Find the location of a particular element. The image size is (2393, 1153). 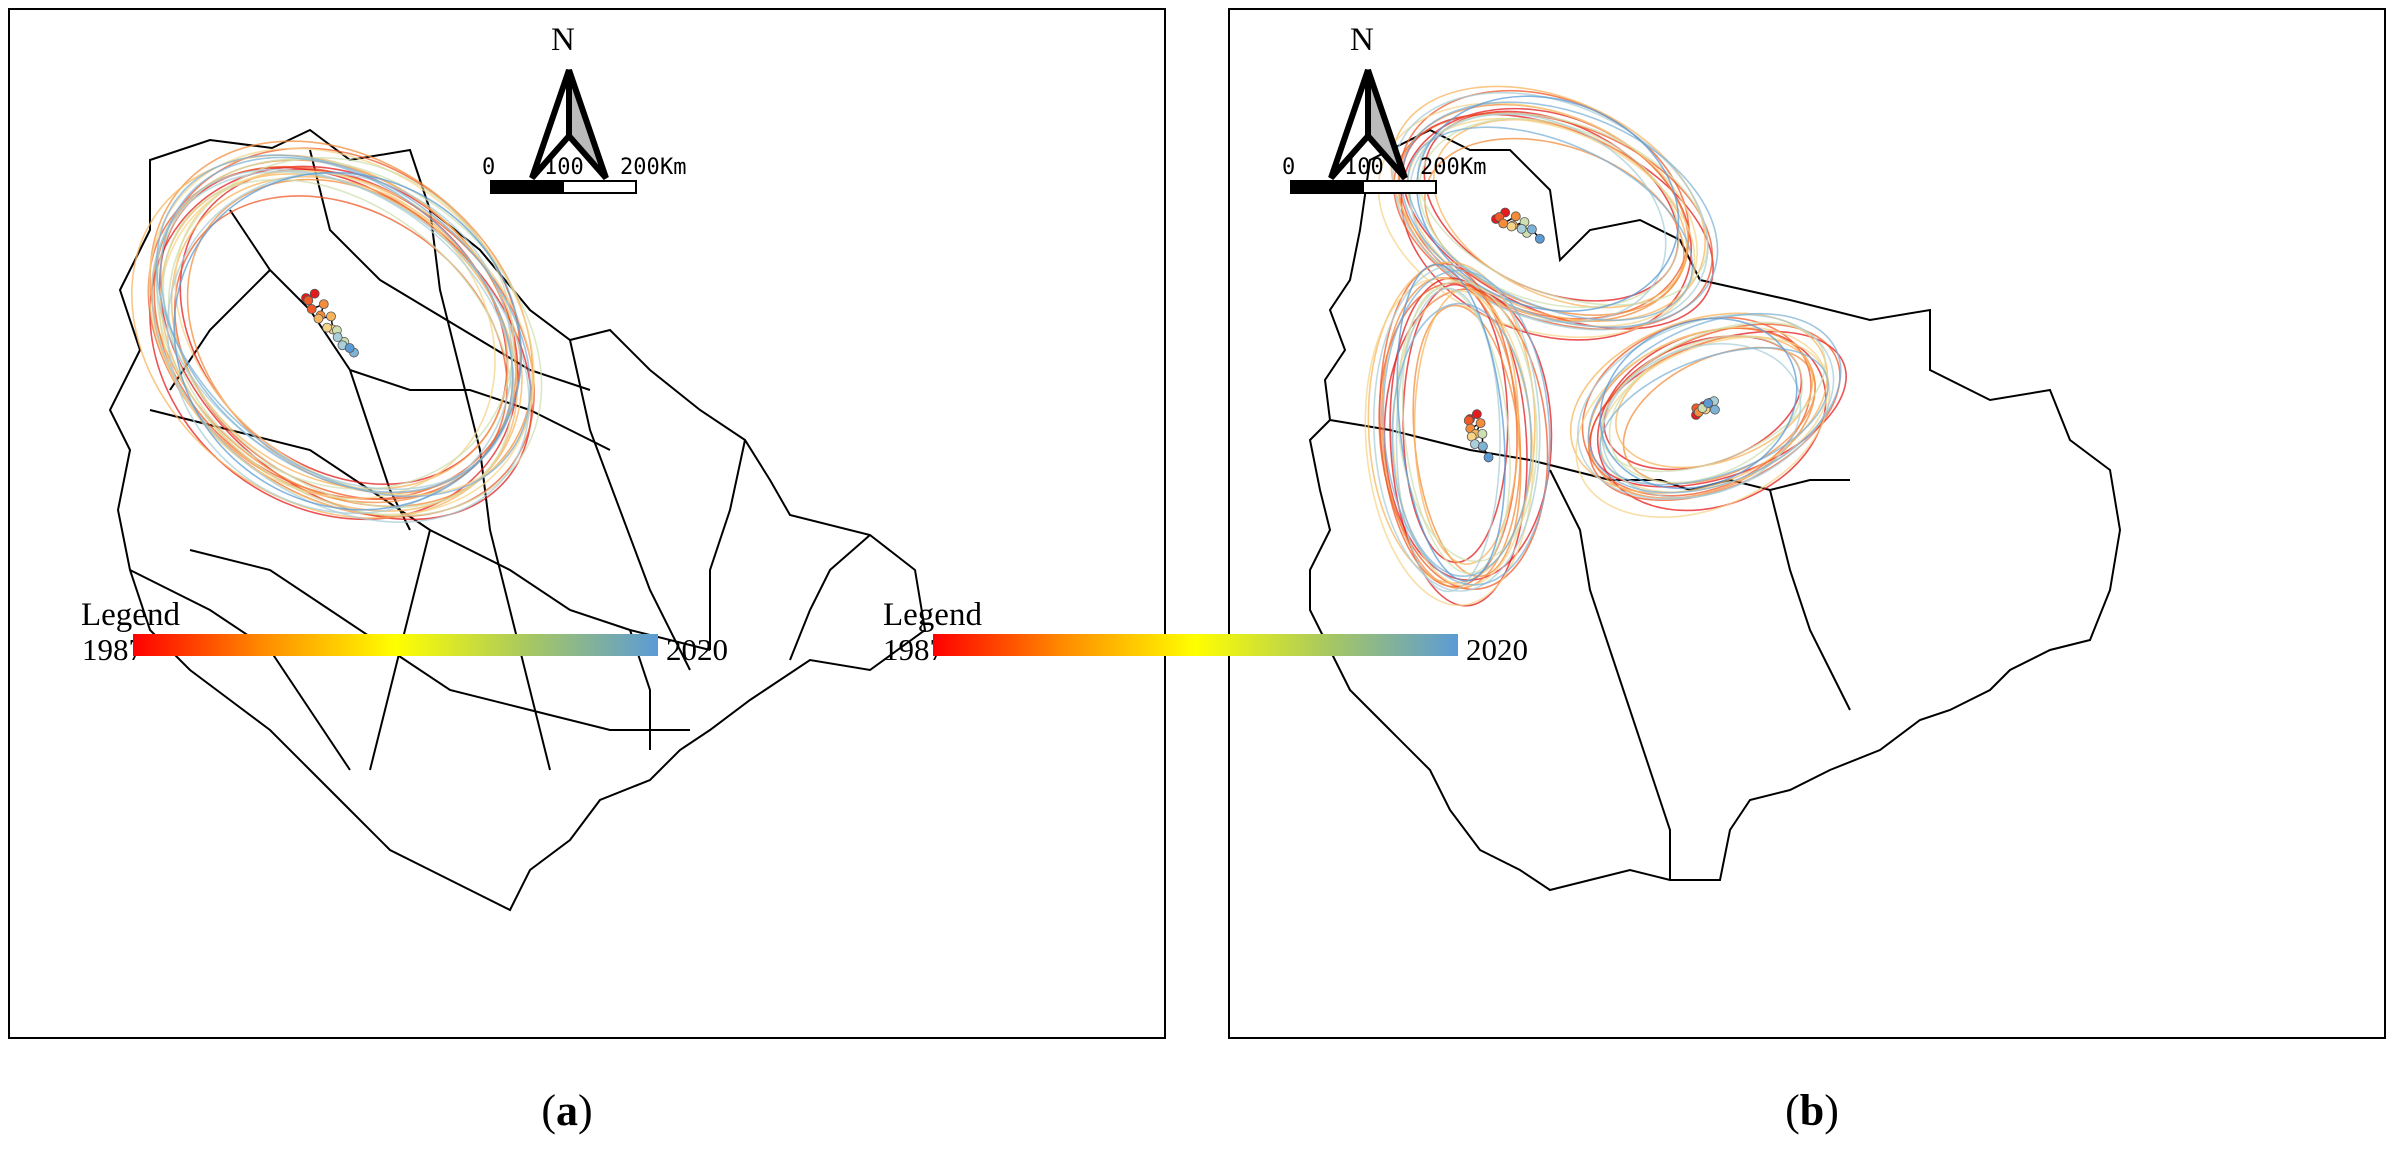

caption-letter: b is located at coordinates (1812, 1110).